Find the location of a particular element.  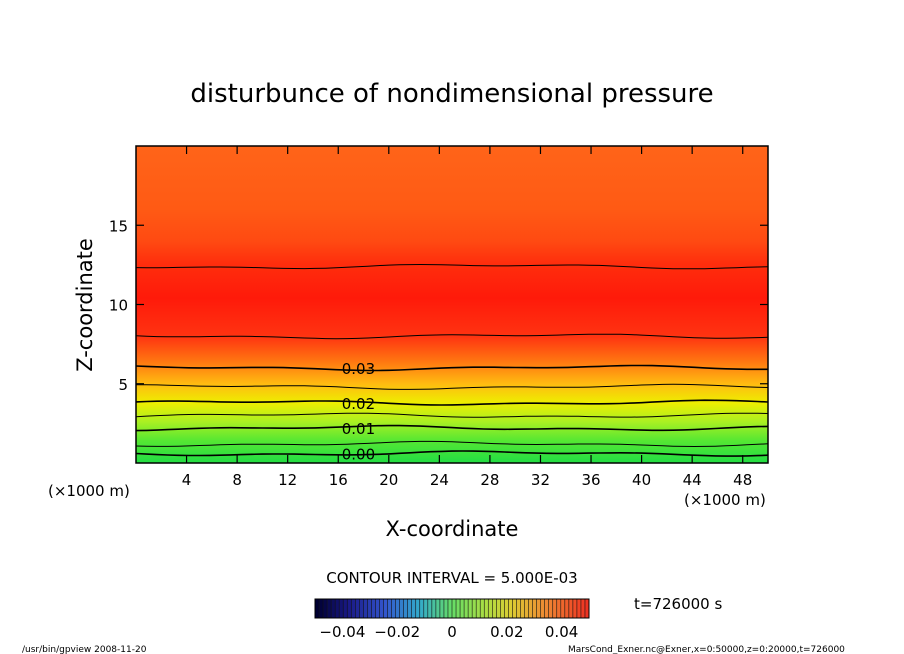

colorbar-tick-label: 0.02 is located at coordinates (506, 632).